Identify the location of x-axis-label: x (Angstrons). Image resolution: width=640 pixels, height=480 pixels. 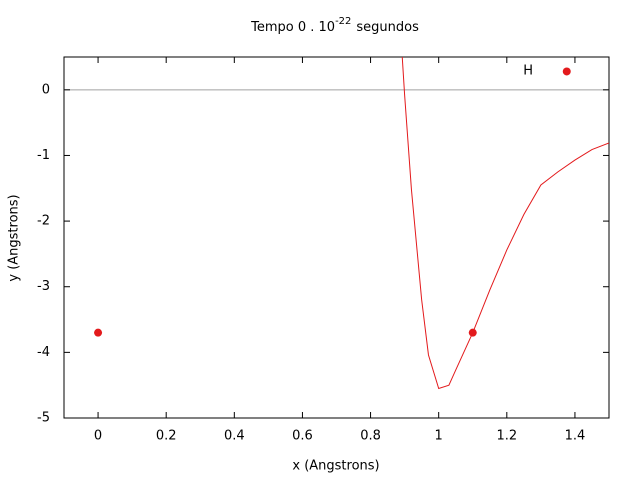
(335, 466).